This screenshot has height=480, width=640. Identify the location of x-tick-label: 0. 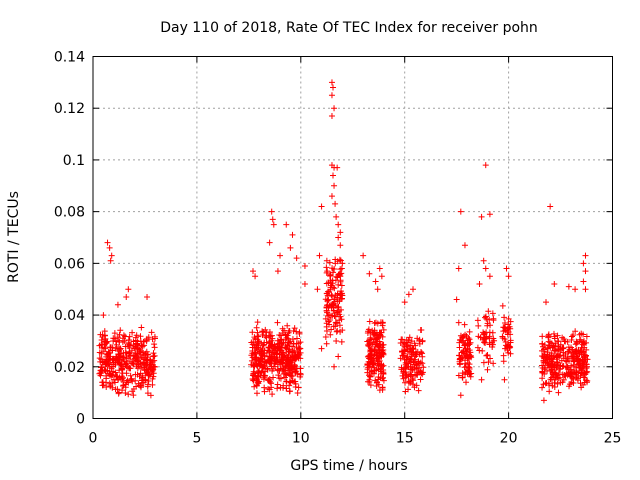
(93, 439).